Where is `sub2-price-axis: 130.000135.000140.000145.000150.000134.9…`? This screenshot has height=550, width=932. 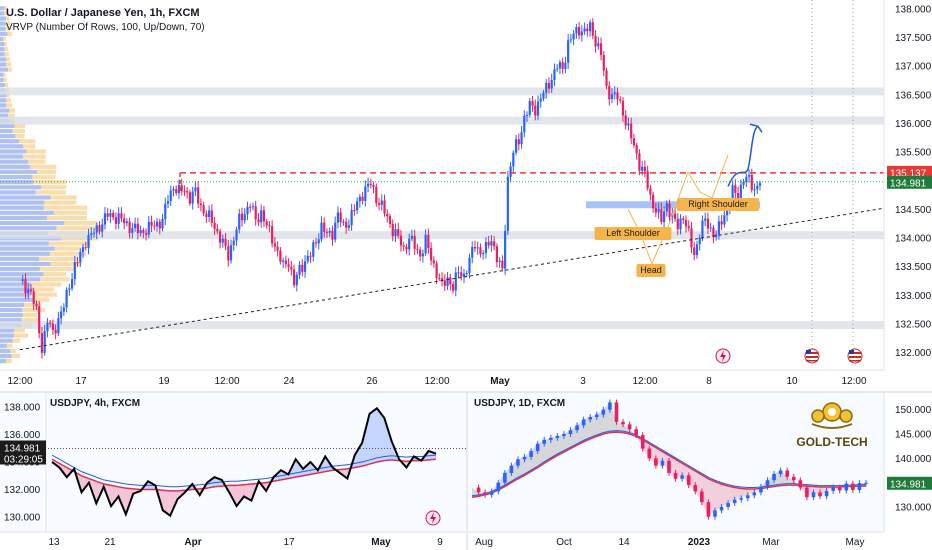
sub2-price-axis: 130.000135.000140.000145.000150.000134.9… is located at coordinates (907, 462).